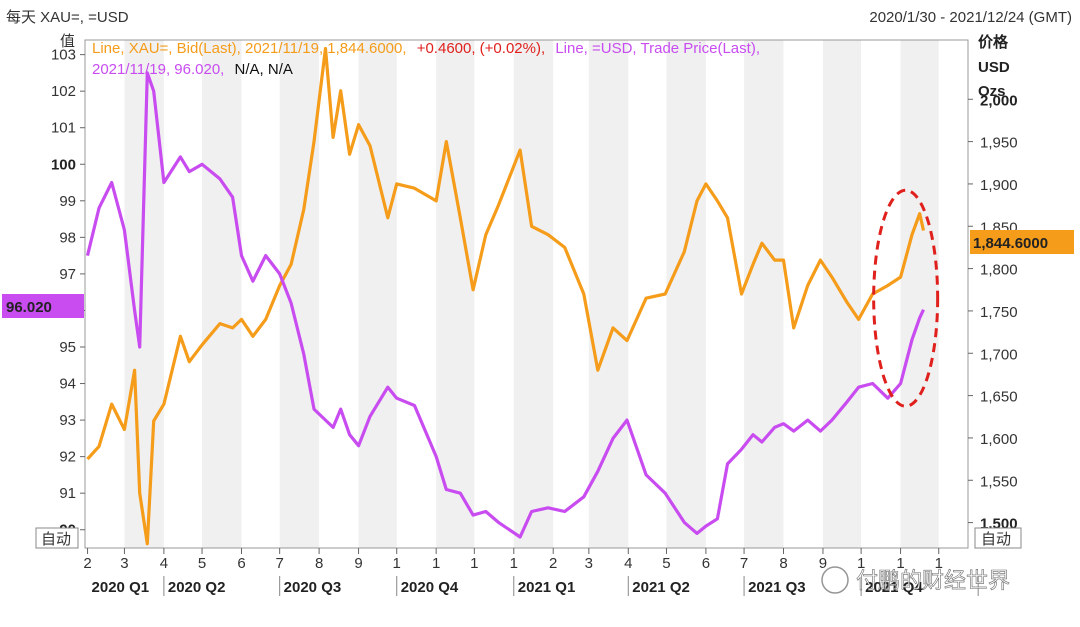 Image resolution: width=1080 pixels, height=627 pixels. What do you see at coordinates (67, 493) in the screenshot?
I see `left-tick-label: 91` at bounding box center [67, 493].